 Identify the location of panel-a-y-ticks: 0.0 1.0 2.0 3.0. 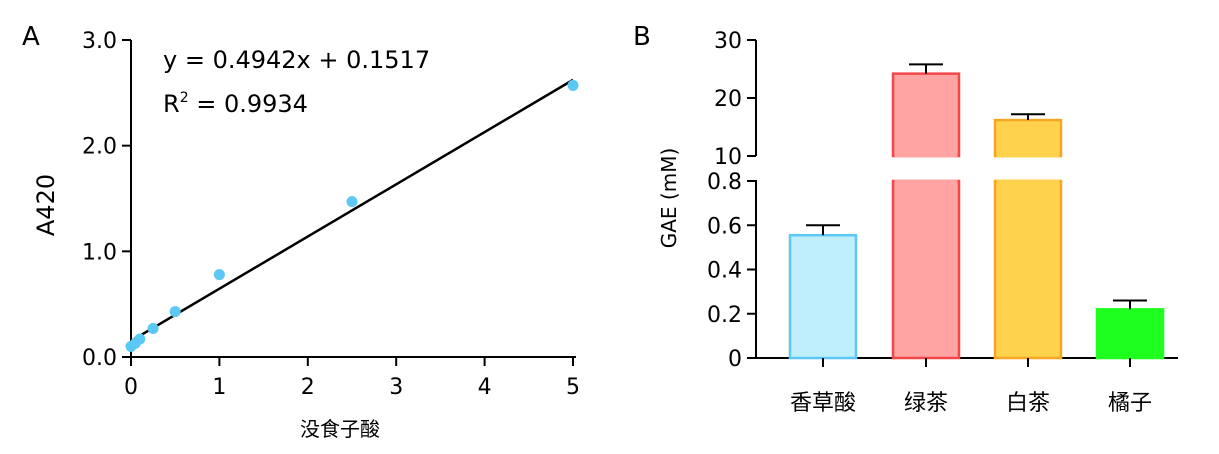
(106, 200).